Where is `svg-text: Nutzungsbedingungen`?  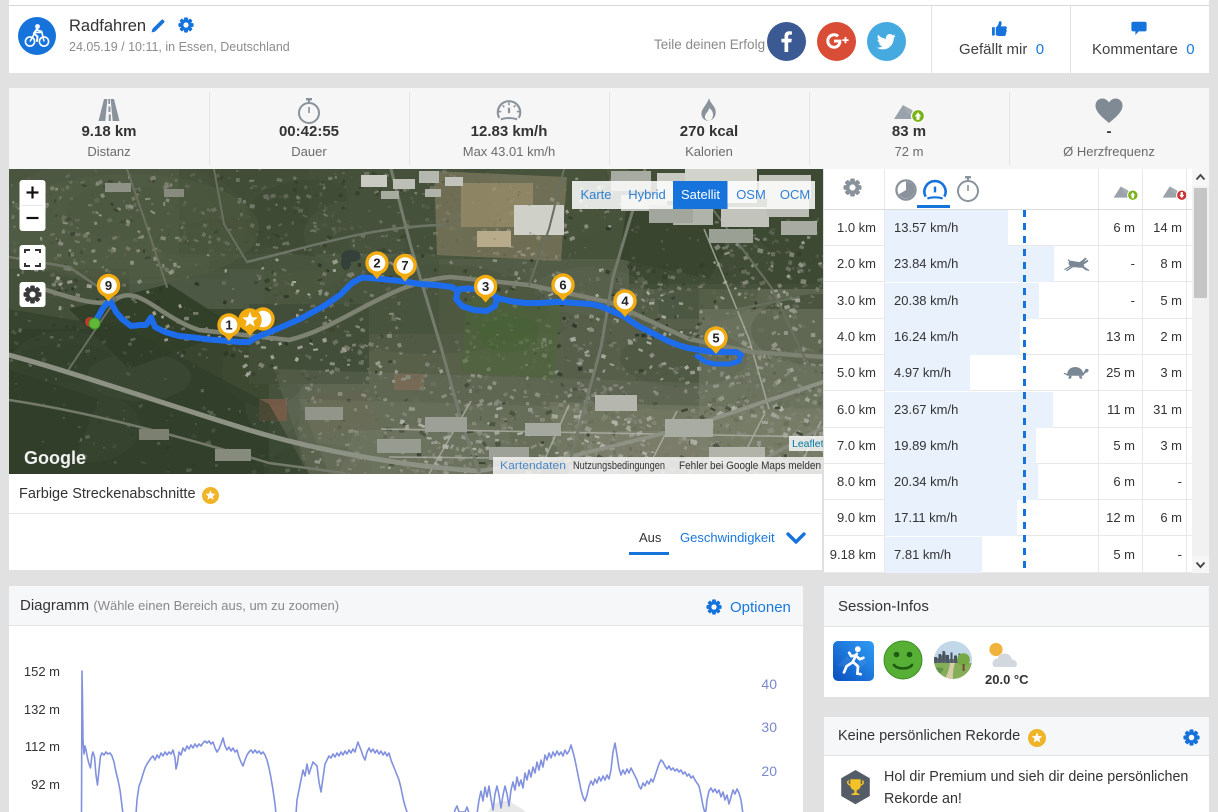
svg-text: Nutzungsbedingungen is located at coordinates (619, 466).